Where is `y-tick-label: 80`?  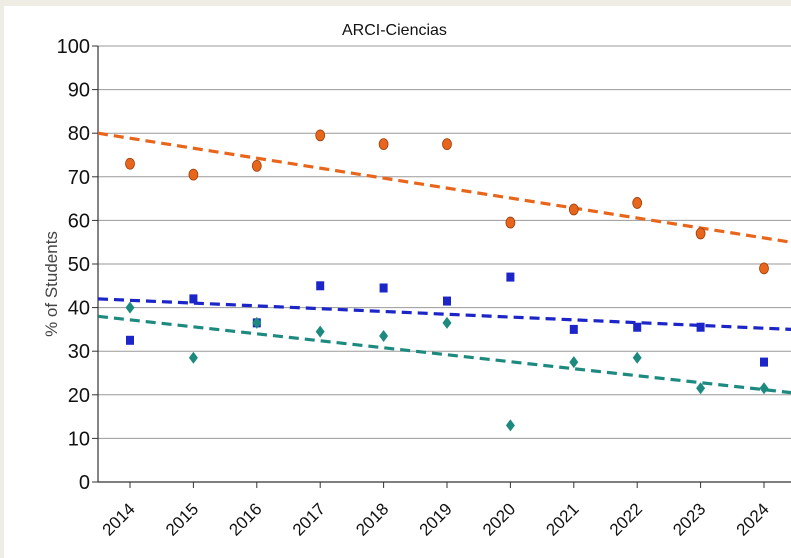 y-tick-label: 80 is located at coordinates (79, 134).